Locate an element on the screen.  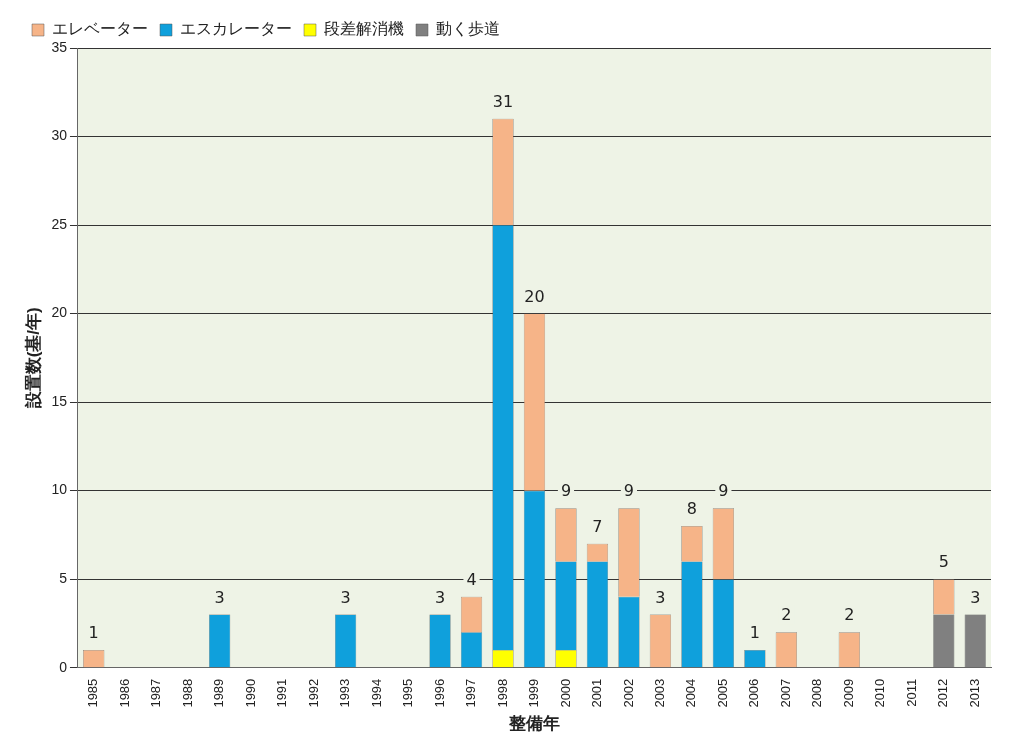
x-tick-label: 1996 is located at coordinates (439, 693).